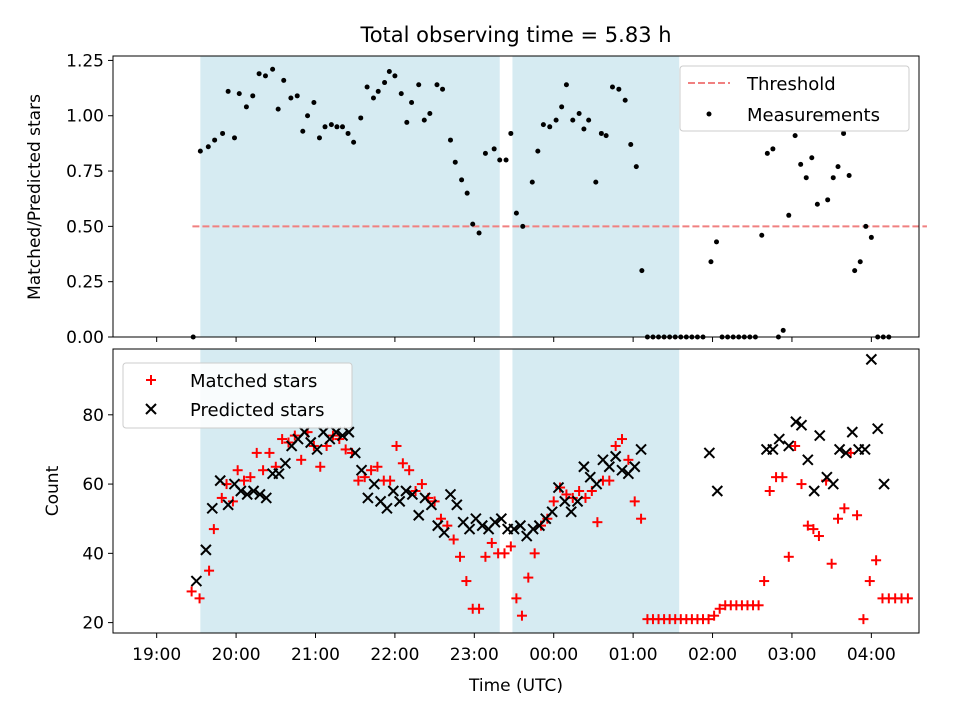  I want to click on x-tick-label: 04:00, so click(871, 655).